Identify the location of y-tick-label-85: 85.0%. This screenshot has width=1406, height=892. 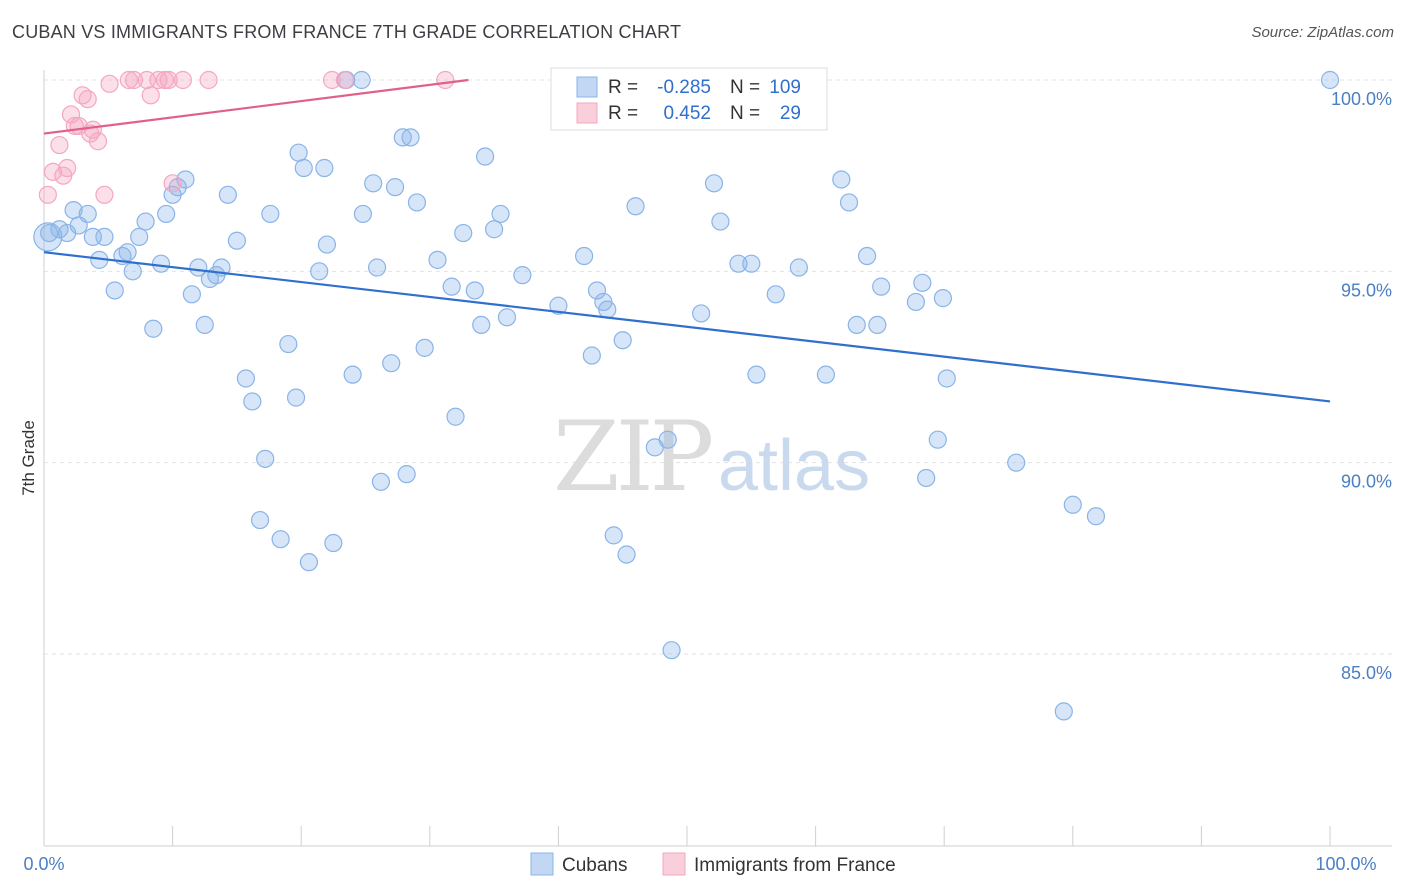
(1366, 673).